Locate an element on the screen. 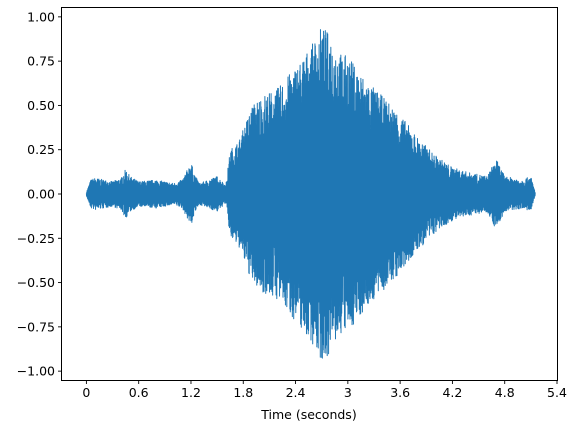 The width and height of the screenshot is (578, 437). x-tick-label: 1.8 is located at coordinates (243, 392).